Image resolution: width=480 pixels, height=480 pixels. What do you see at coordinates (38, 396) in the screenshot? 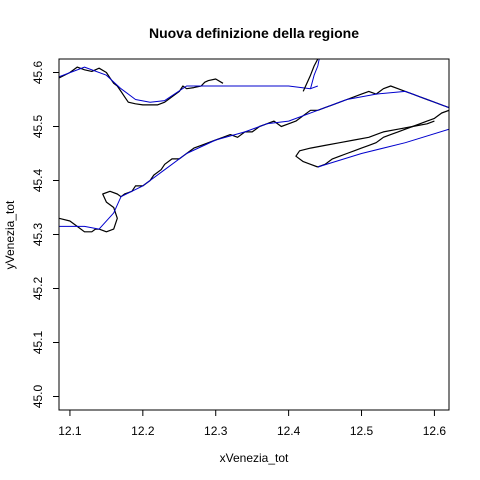
I see `y-tick-label: 45.0` at bounding box center [38, 396].